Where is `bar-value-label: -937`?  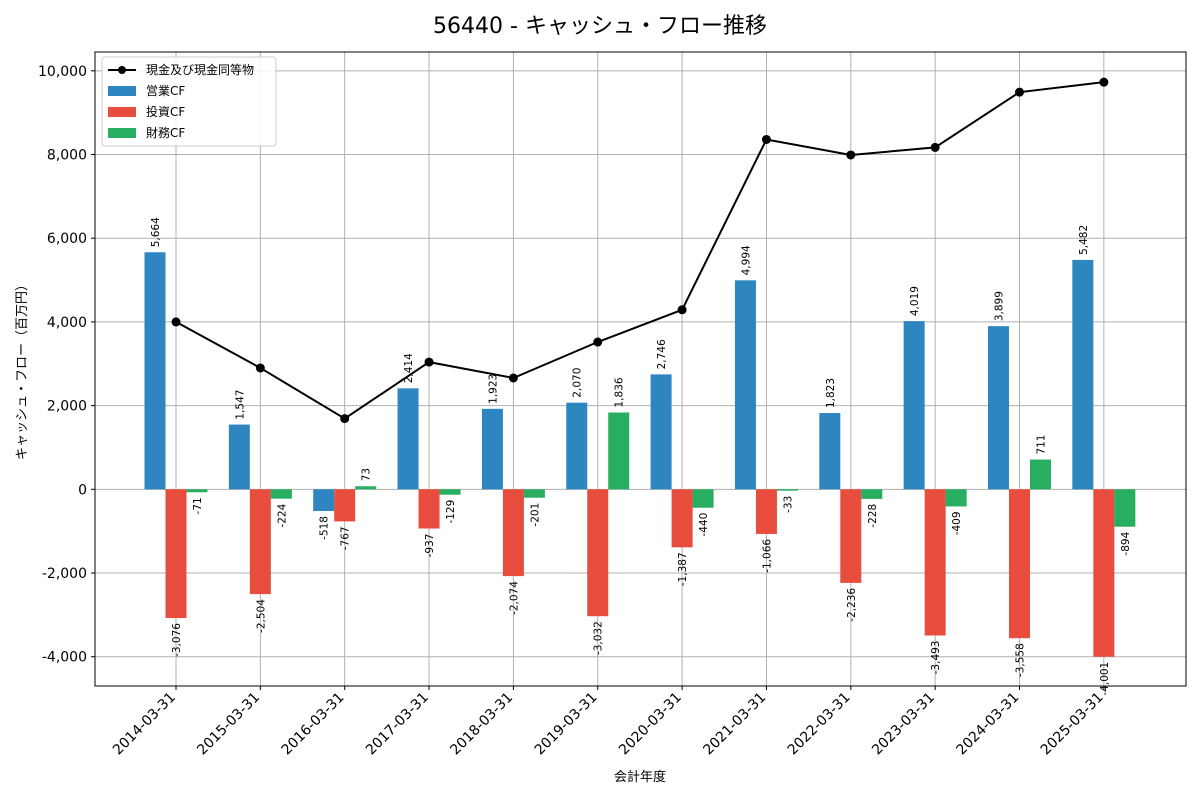
bar-value-label: -937 is located at coordinates (430, 546).